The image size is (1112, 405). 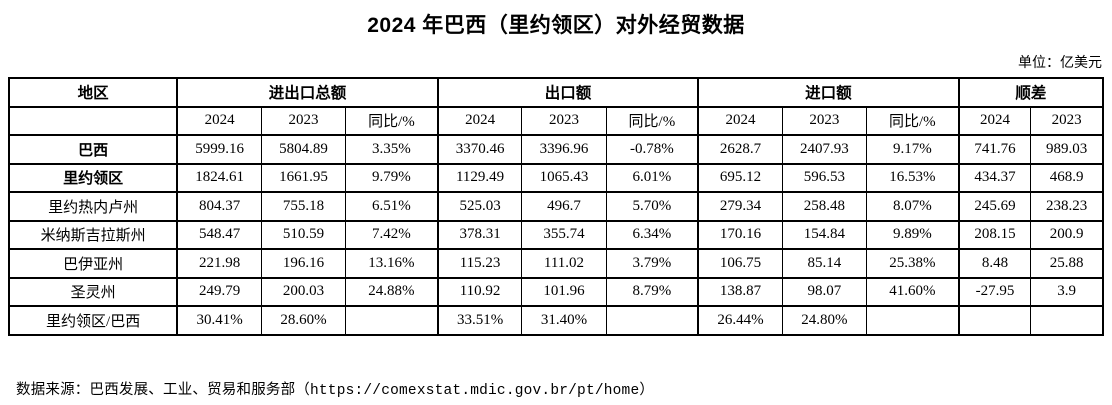 I want to click on value-cell: 695.12, so click(x=740, y=177).